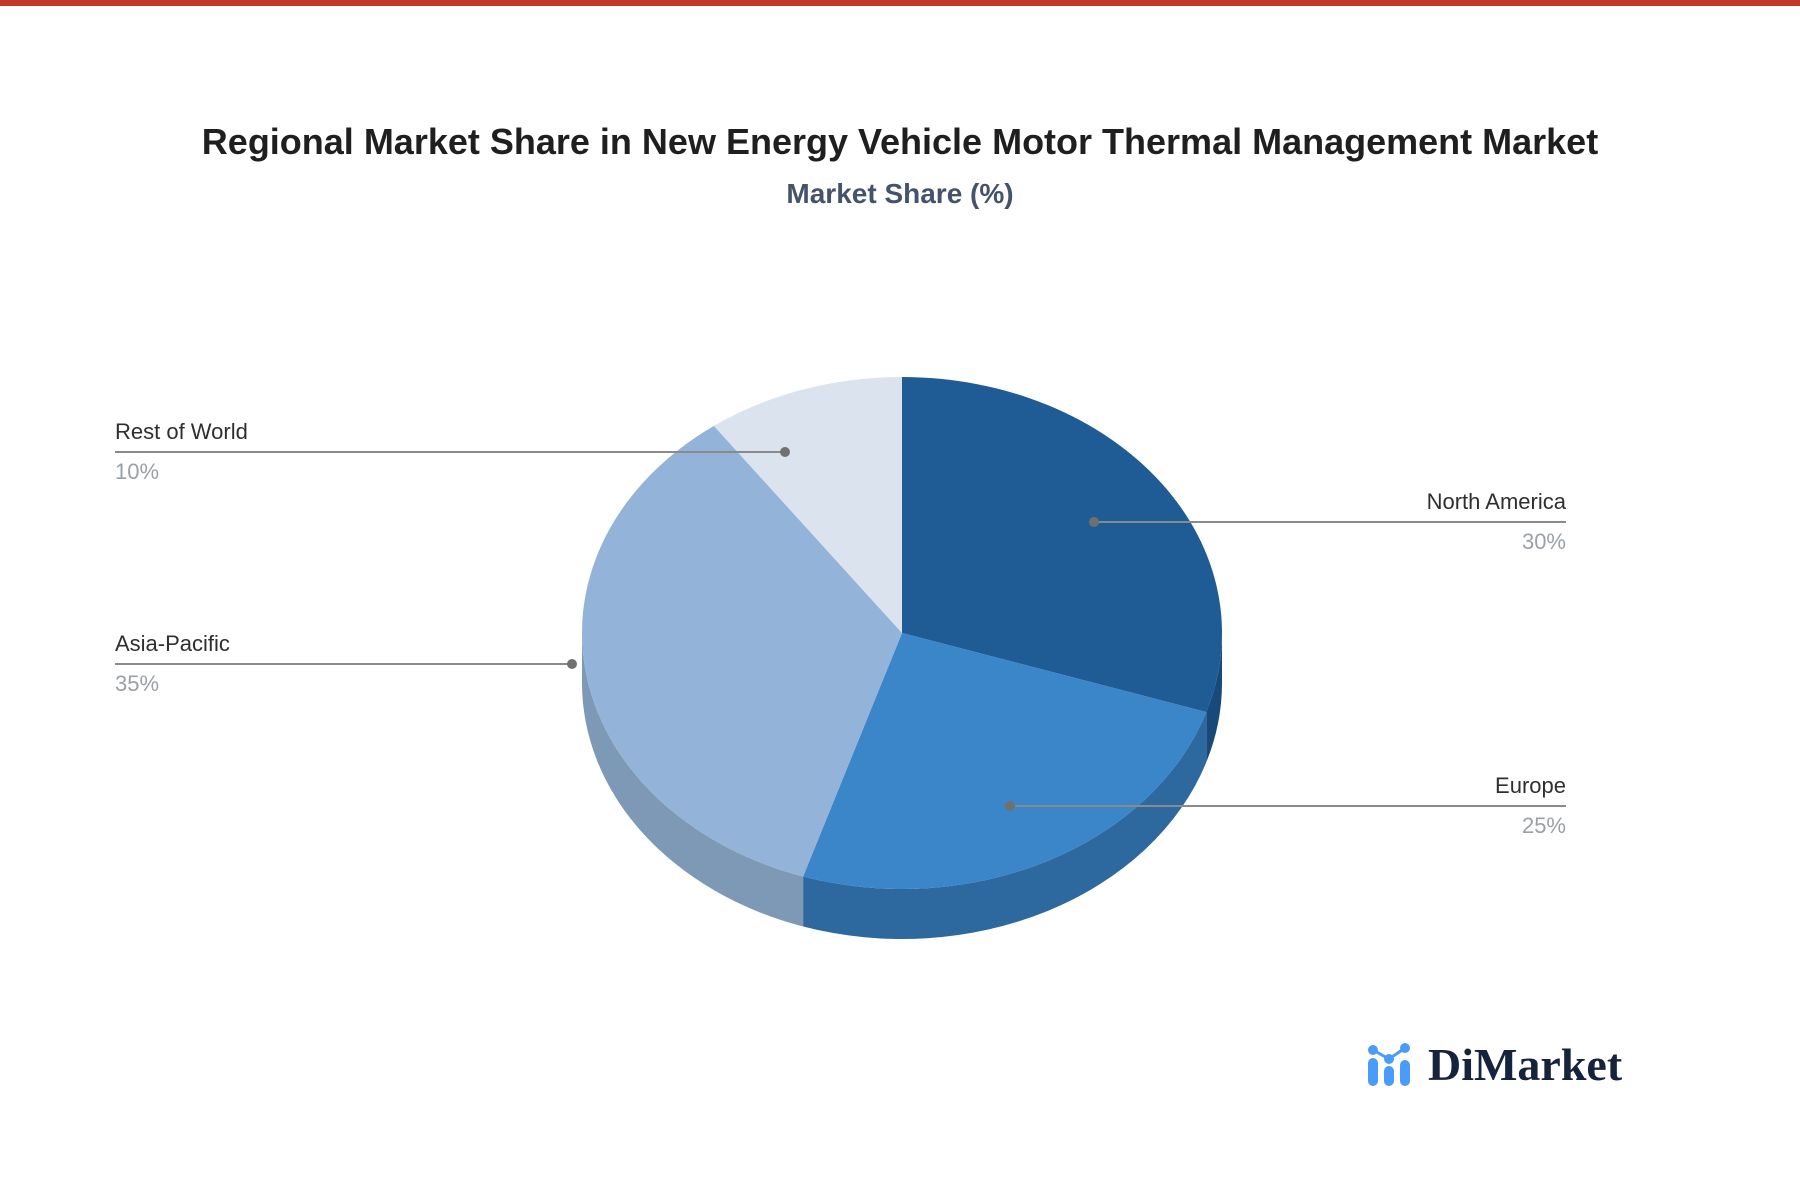 The width and height of the screenshot is (1800, 1196). Describe the element at coordinates (172, 643) in the screenshot. I see `slice-label-asia-pacific: Asia-Pacific` at that location.